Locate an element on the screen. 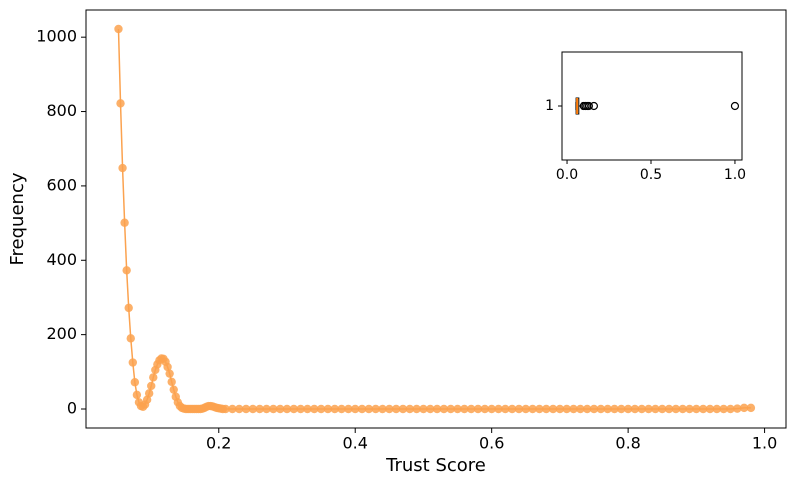 This screenshot has height=486, width=797. y-tick-label: 800 is located at coordinates (61, 110).